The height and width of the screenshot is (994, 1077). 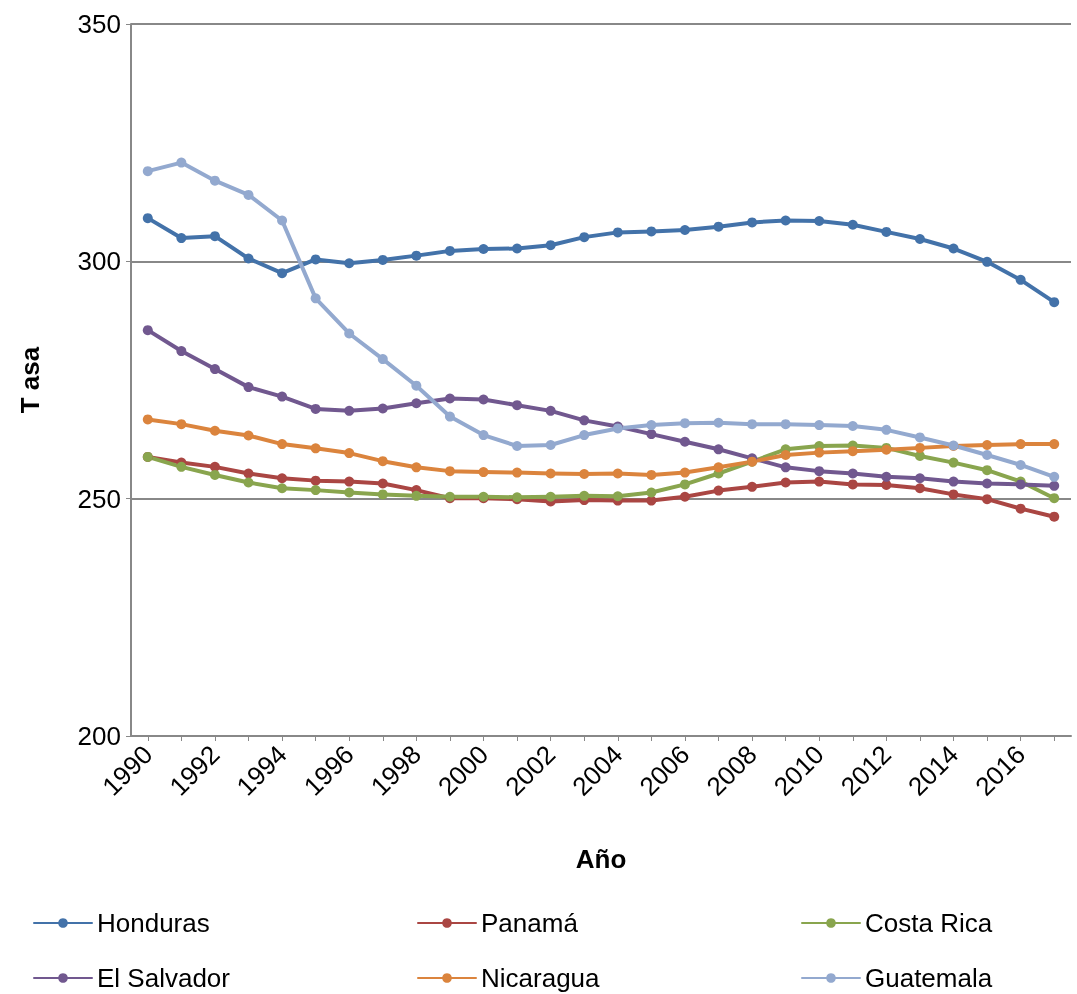 What do you see at coordinates (99, 498) in the screenshot?
I see `y-tick-label: 250` at bounding box center [99, 498].